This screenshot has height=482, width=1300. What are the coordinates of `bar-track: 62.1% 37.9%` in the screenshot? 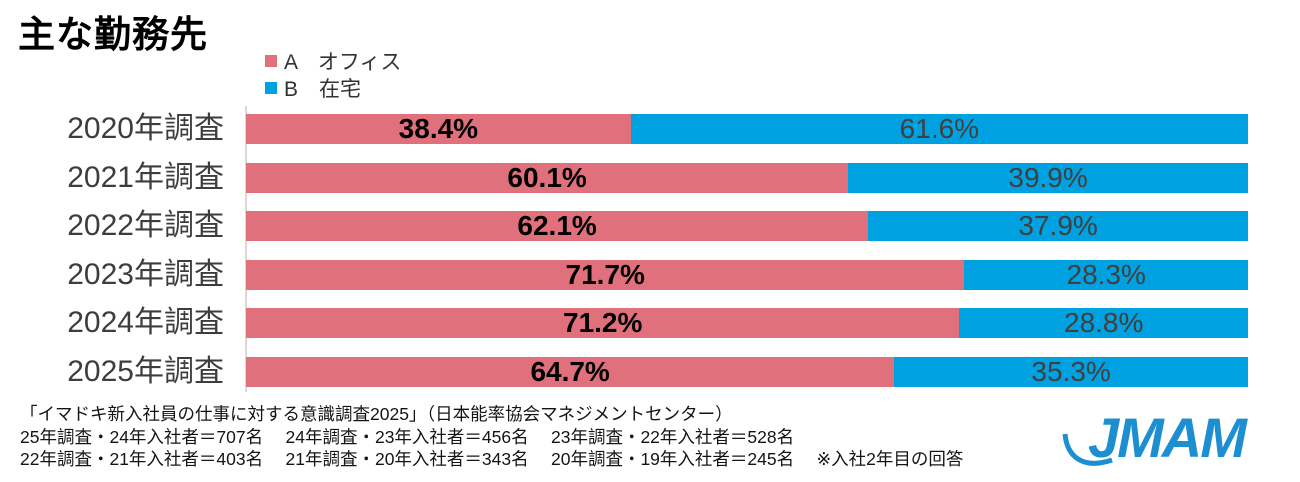 It's located at (747, 226).